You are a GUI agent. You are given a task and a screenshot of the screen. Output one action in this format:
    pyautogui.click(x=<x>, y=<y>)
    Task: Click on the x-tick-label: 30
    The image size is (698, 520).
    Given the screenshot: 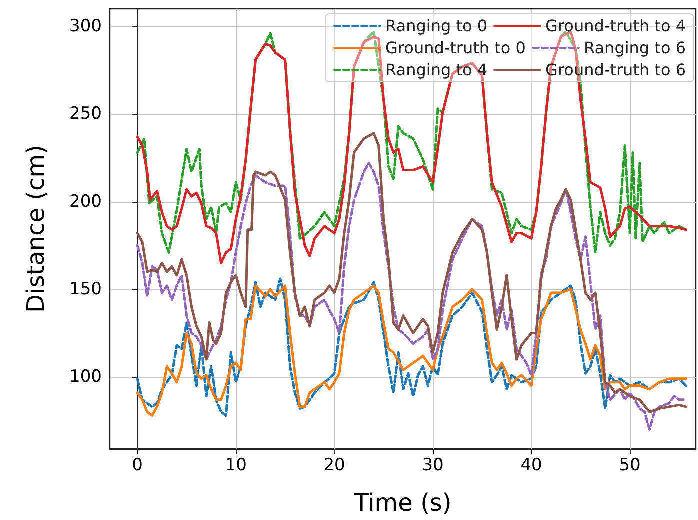 What is the action you would take?
    pyautogui.click(x=433, y=466)
    